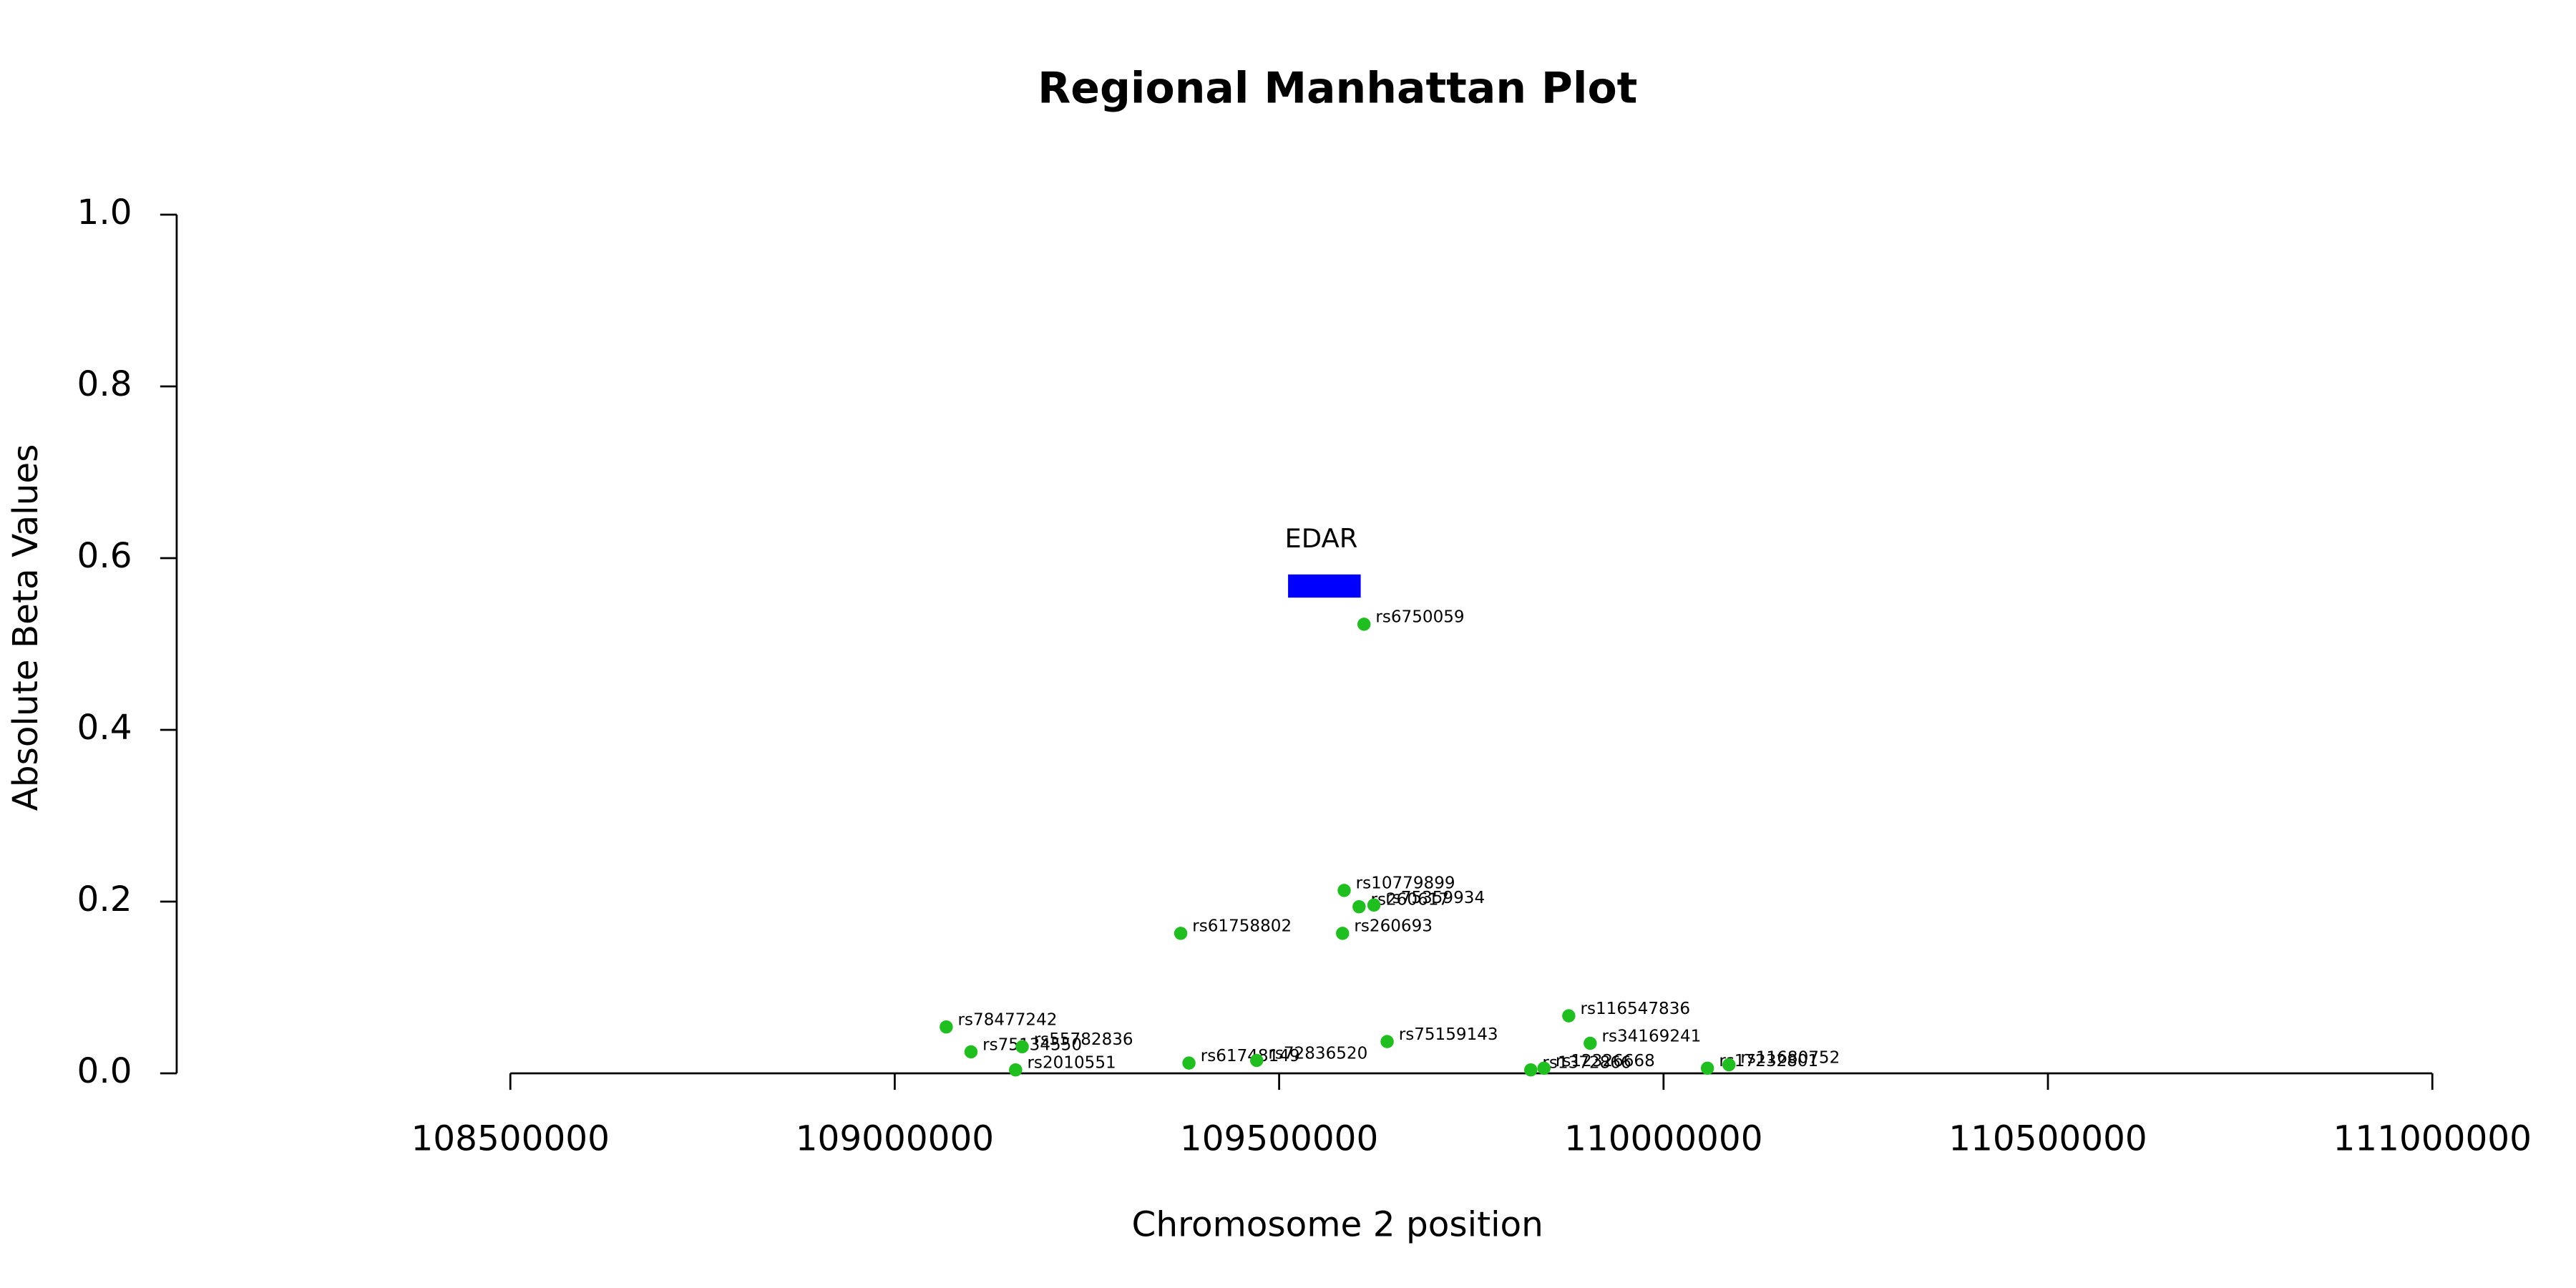  I want to click on point-label: rs11680752, so click(1790, 1057).